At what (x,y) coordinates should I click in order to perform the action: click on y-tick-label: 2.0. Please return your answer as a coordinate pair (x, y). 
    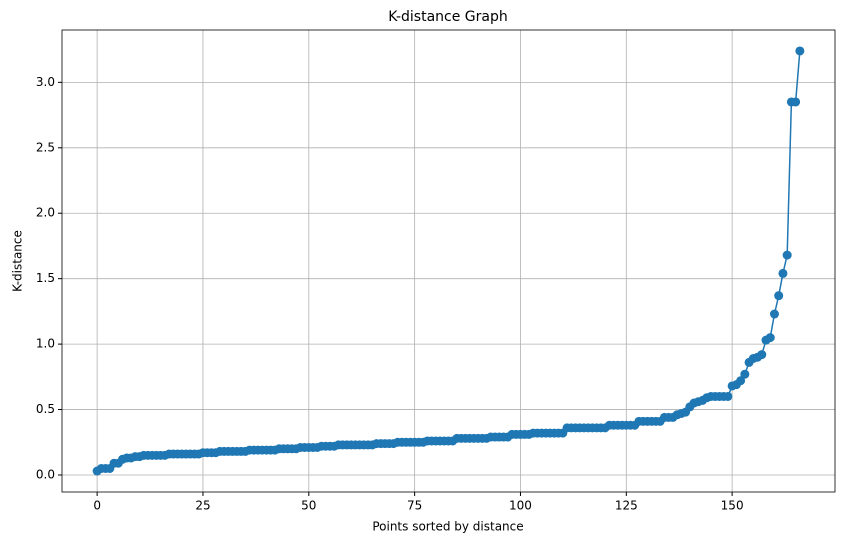
    Looking at the image, I should click on (45, 213).